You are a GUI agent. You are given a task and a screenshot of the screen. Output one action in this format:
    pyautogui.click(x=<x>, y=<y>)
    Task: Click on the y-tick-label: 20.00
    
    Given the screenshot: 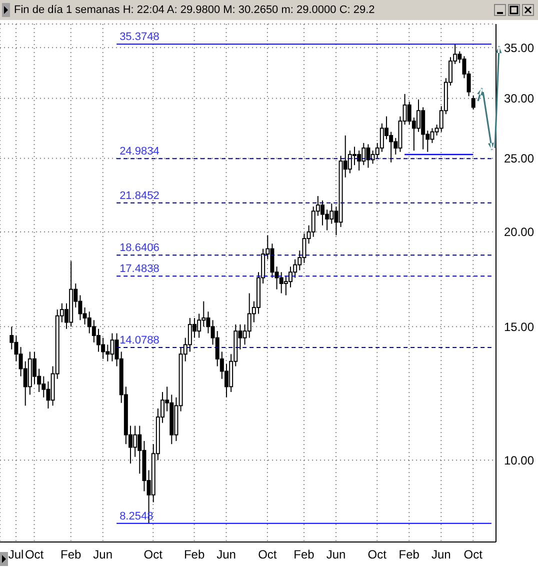 What is the action you would take?
    pyautogui.click(x=519, y=232)
    